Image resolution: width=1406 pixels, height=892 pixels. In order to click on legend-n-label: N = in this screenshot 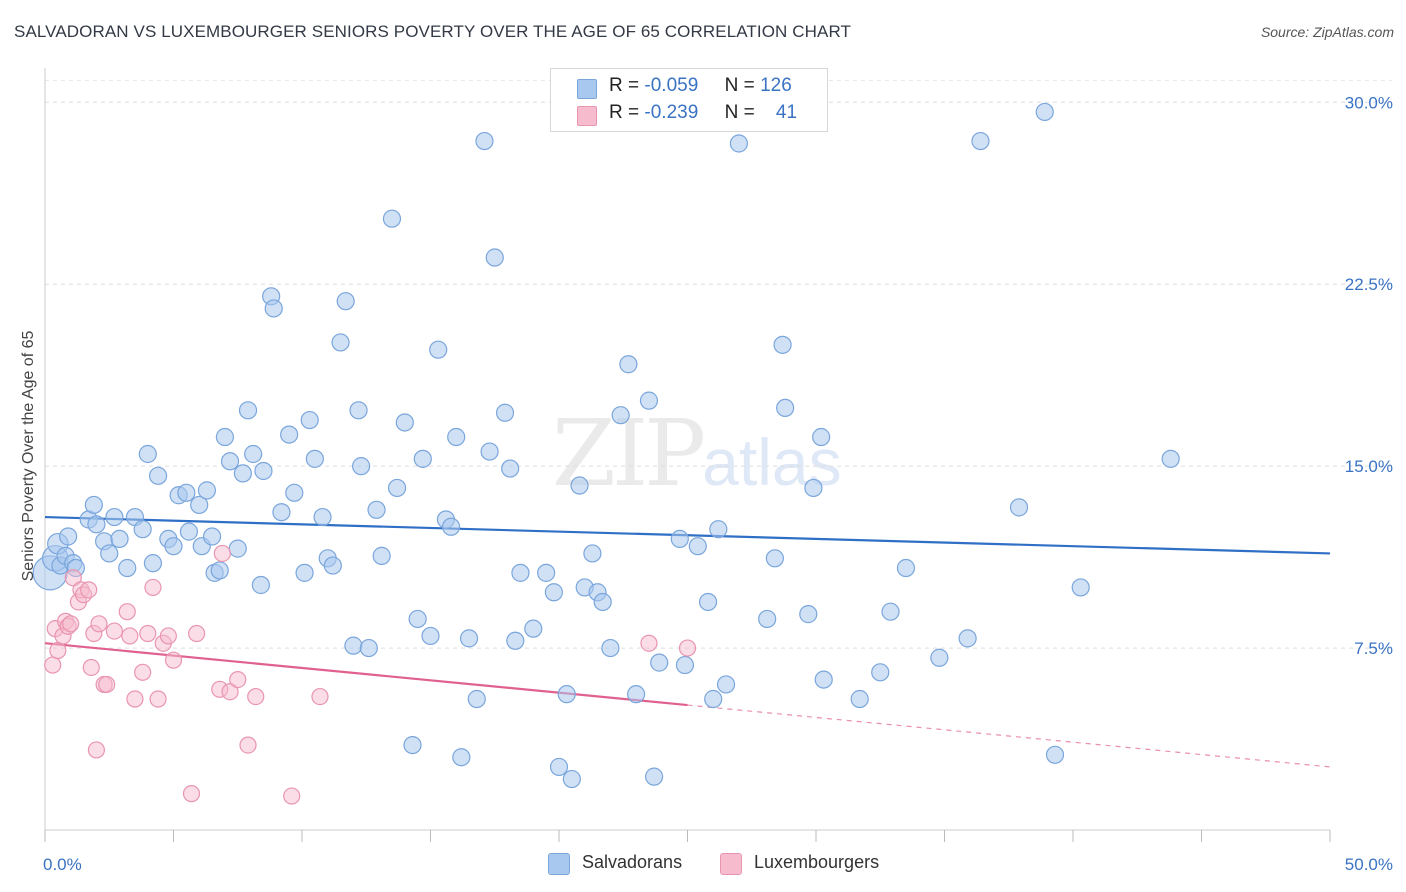, I will do `click(739, 85)`.